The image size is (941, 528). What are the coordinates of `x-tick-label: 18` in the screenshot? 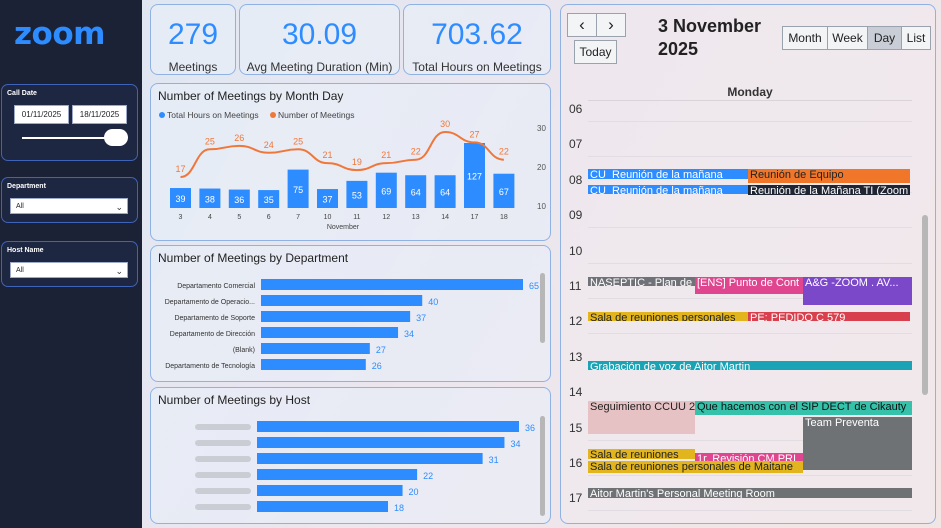 It's located at (504, 217).